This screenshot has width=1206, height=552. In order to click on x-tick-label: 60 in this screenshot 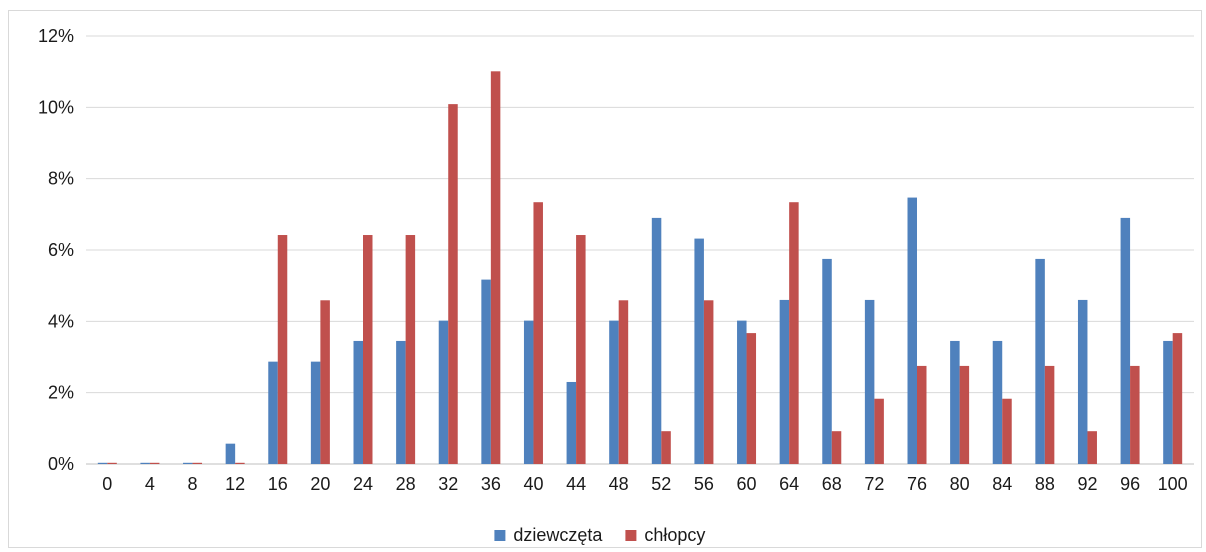, I will do `click(747, 484)`.